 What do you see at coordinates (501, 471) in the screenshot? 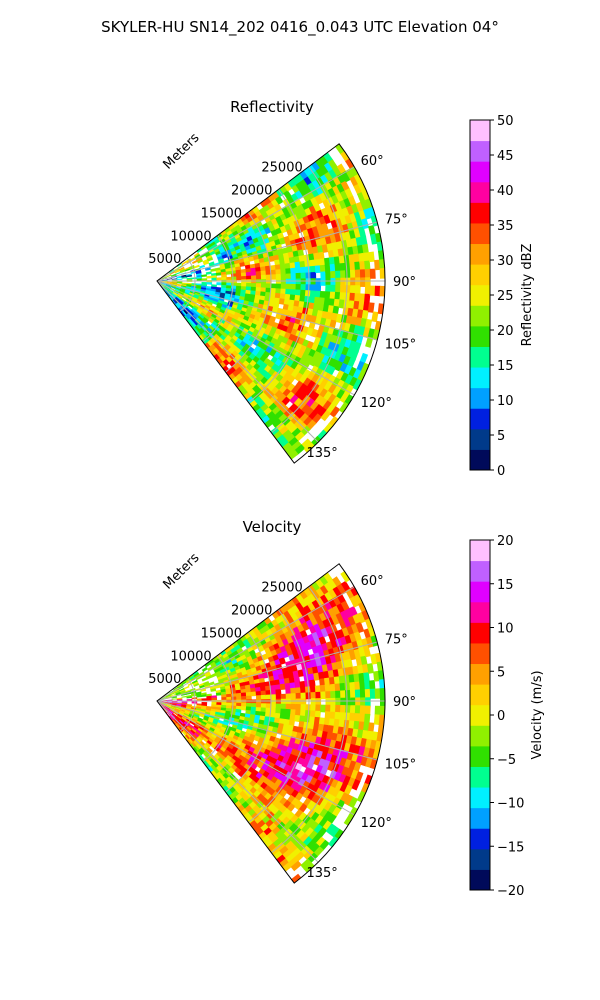
I see `colorbar-tick-label: 0` at bounding box center [501, 471].